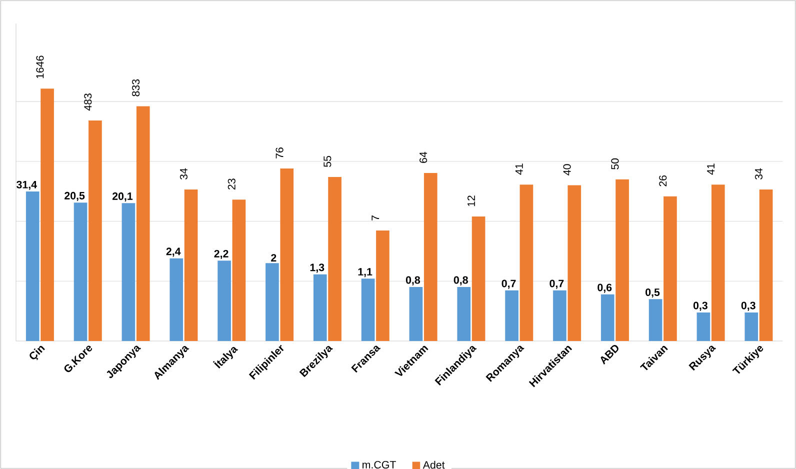 The height and width of the screenshot is (469, 796). What do you see at coordinates (615, 164) in the screenshot?
I see `data-label: 50` at bounding box center [615, 164].